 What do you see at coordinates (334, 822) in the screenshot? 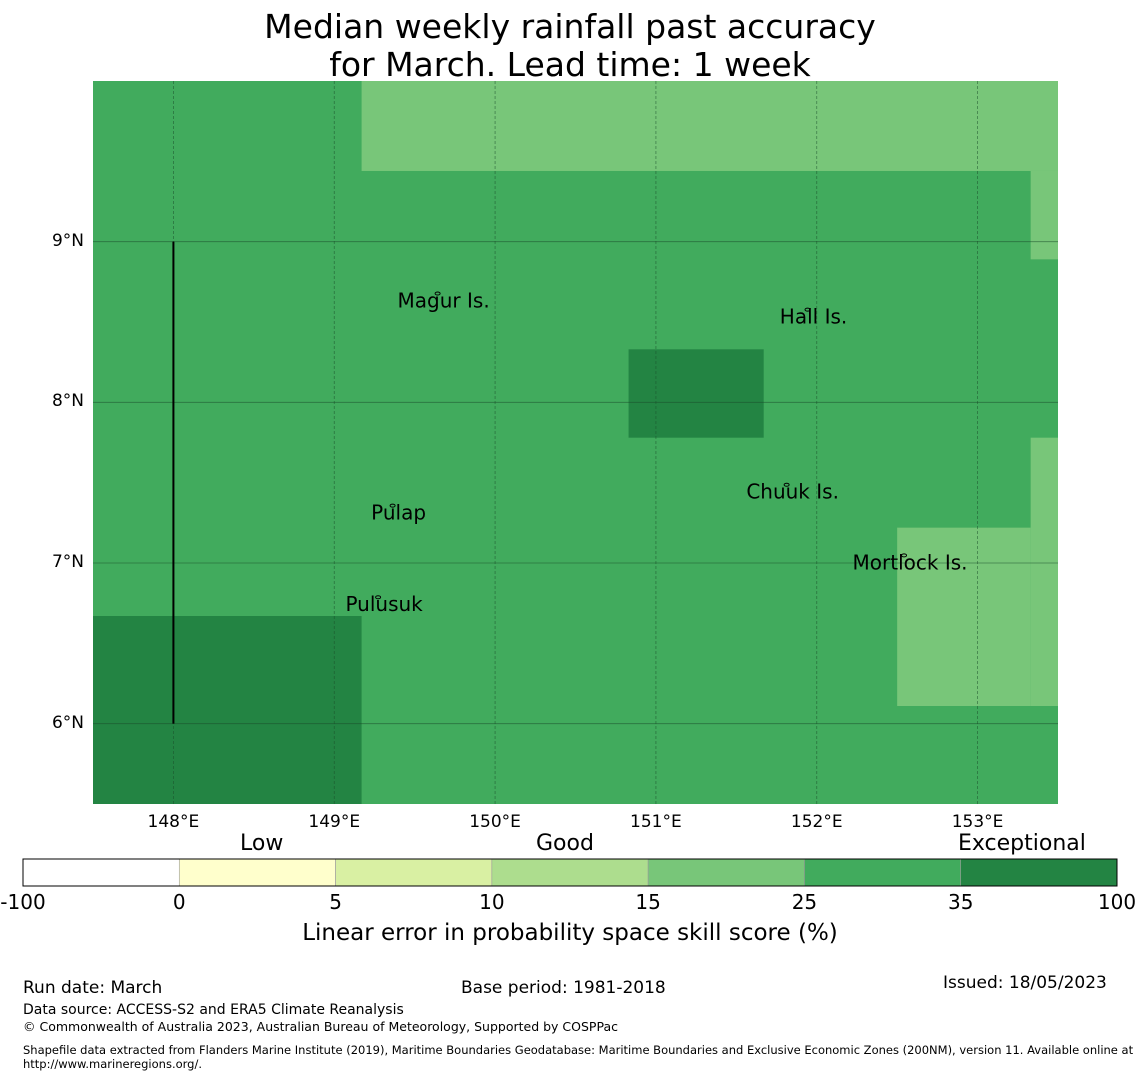
I see `lon-tick-label: 149°E` at bounding box center [334, 822].